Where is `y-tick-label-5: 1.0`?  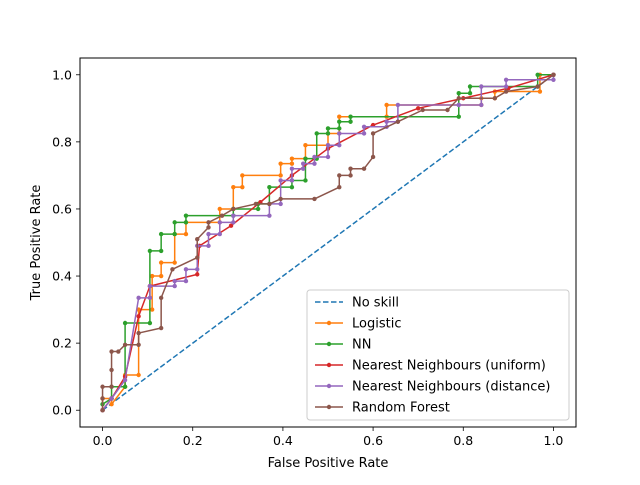
y-tick-label-5: 1.0 is located at coordinates (62, 74).